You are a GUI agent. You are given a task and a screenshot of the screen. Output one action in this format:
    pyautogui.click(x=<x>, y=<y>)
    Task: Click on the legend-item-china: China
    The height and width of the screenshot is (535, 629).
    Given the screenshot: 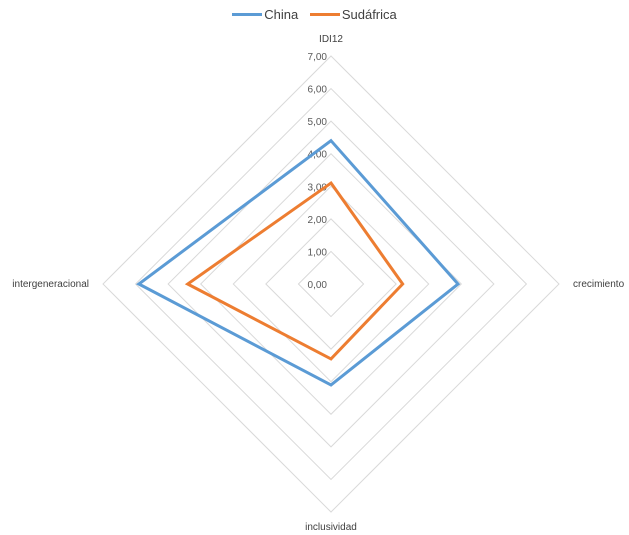 What is the action you would take?
    pyautogui.click(x=265, y=14)
    